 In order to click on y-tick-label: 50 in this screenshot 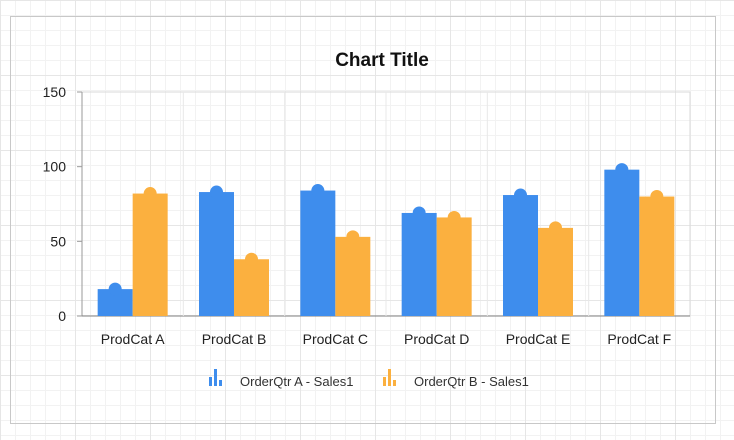, I will do `click(58, 241)`.